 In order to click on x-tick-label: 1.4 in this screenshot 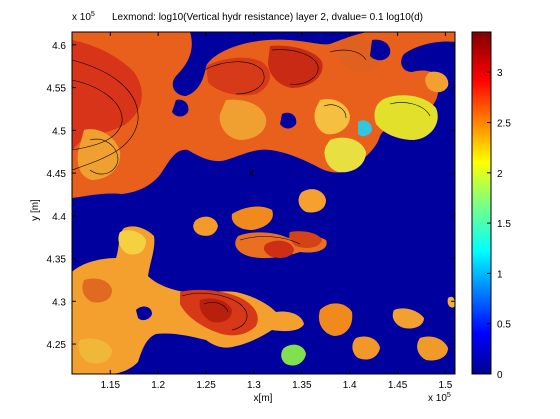, I will do `click(350, 385)`.